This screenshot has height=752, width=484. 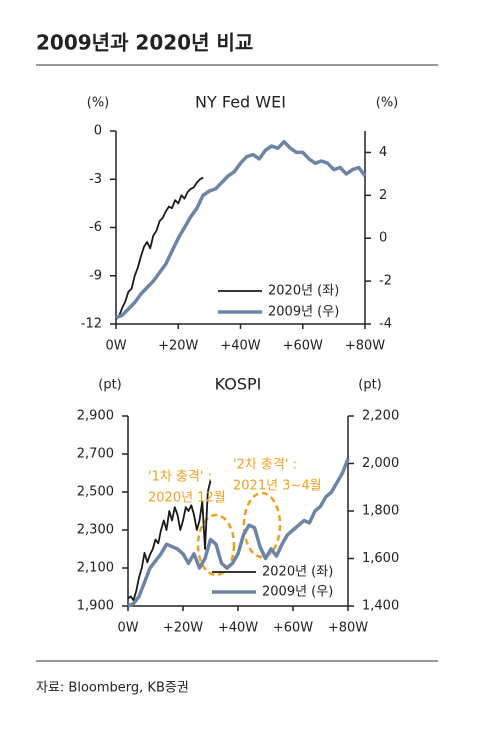 What do you see at coordinates (265, 465) in the screenshot?
I see `annotation: '2차 충격' :` at bounding box center [265, 465].